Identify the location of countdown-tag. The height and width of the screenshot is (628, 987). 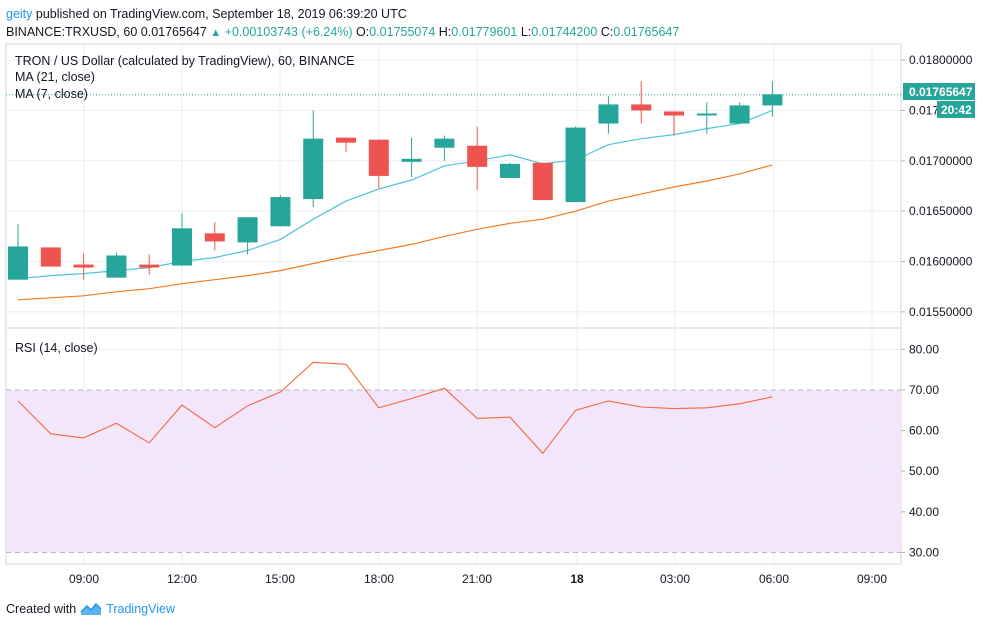
(956, 109).